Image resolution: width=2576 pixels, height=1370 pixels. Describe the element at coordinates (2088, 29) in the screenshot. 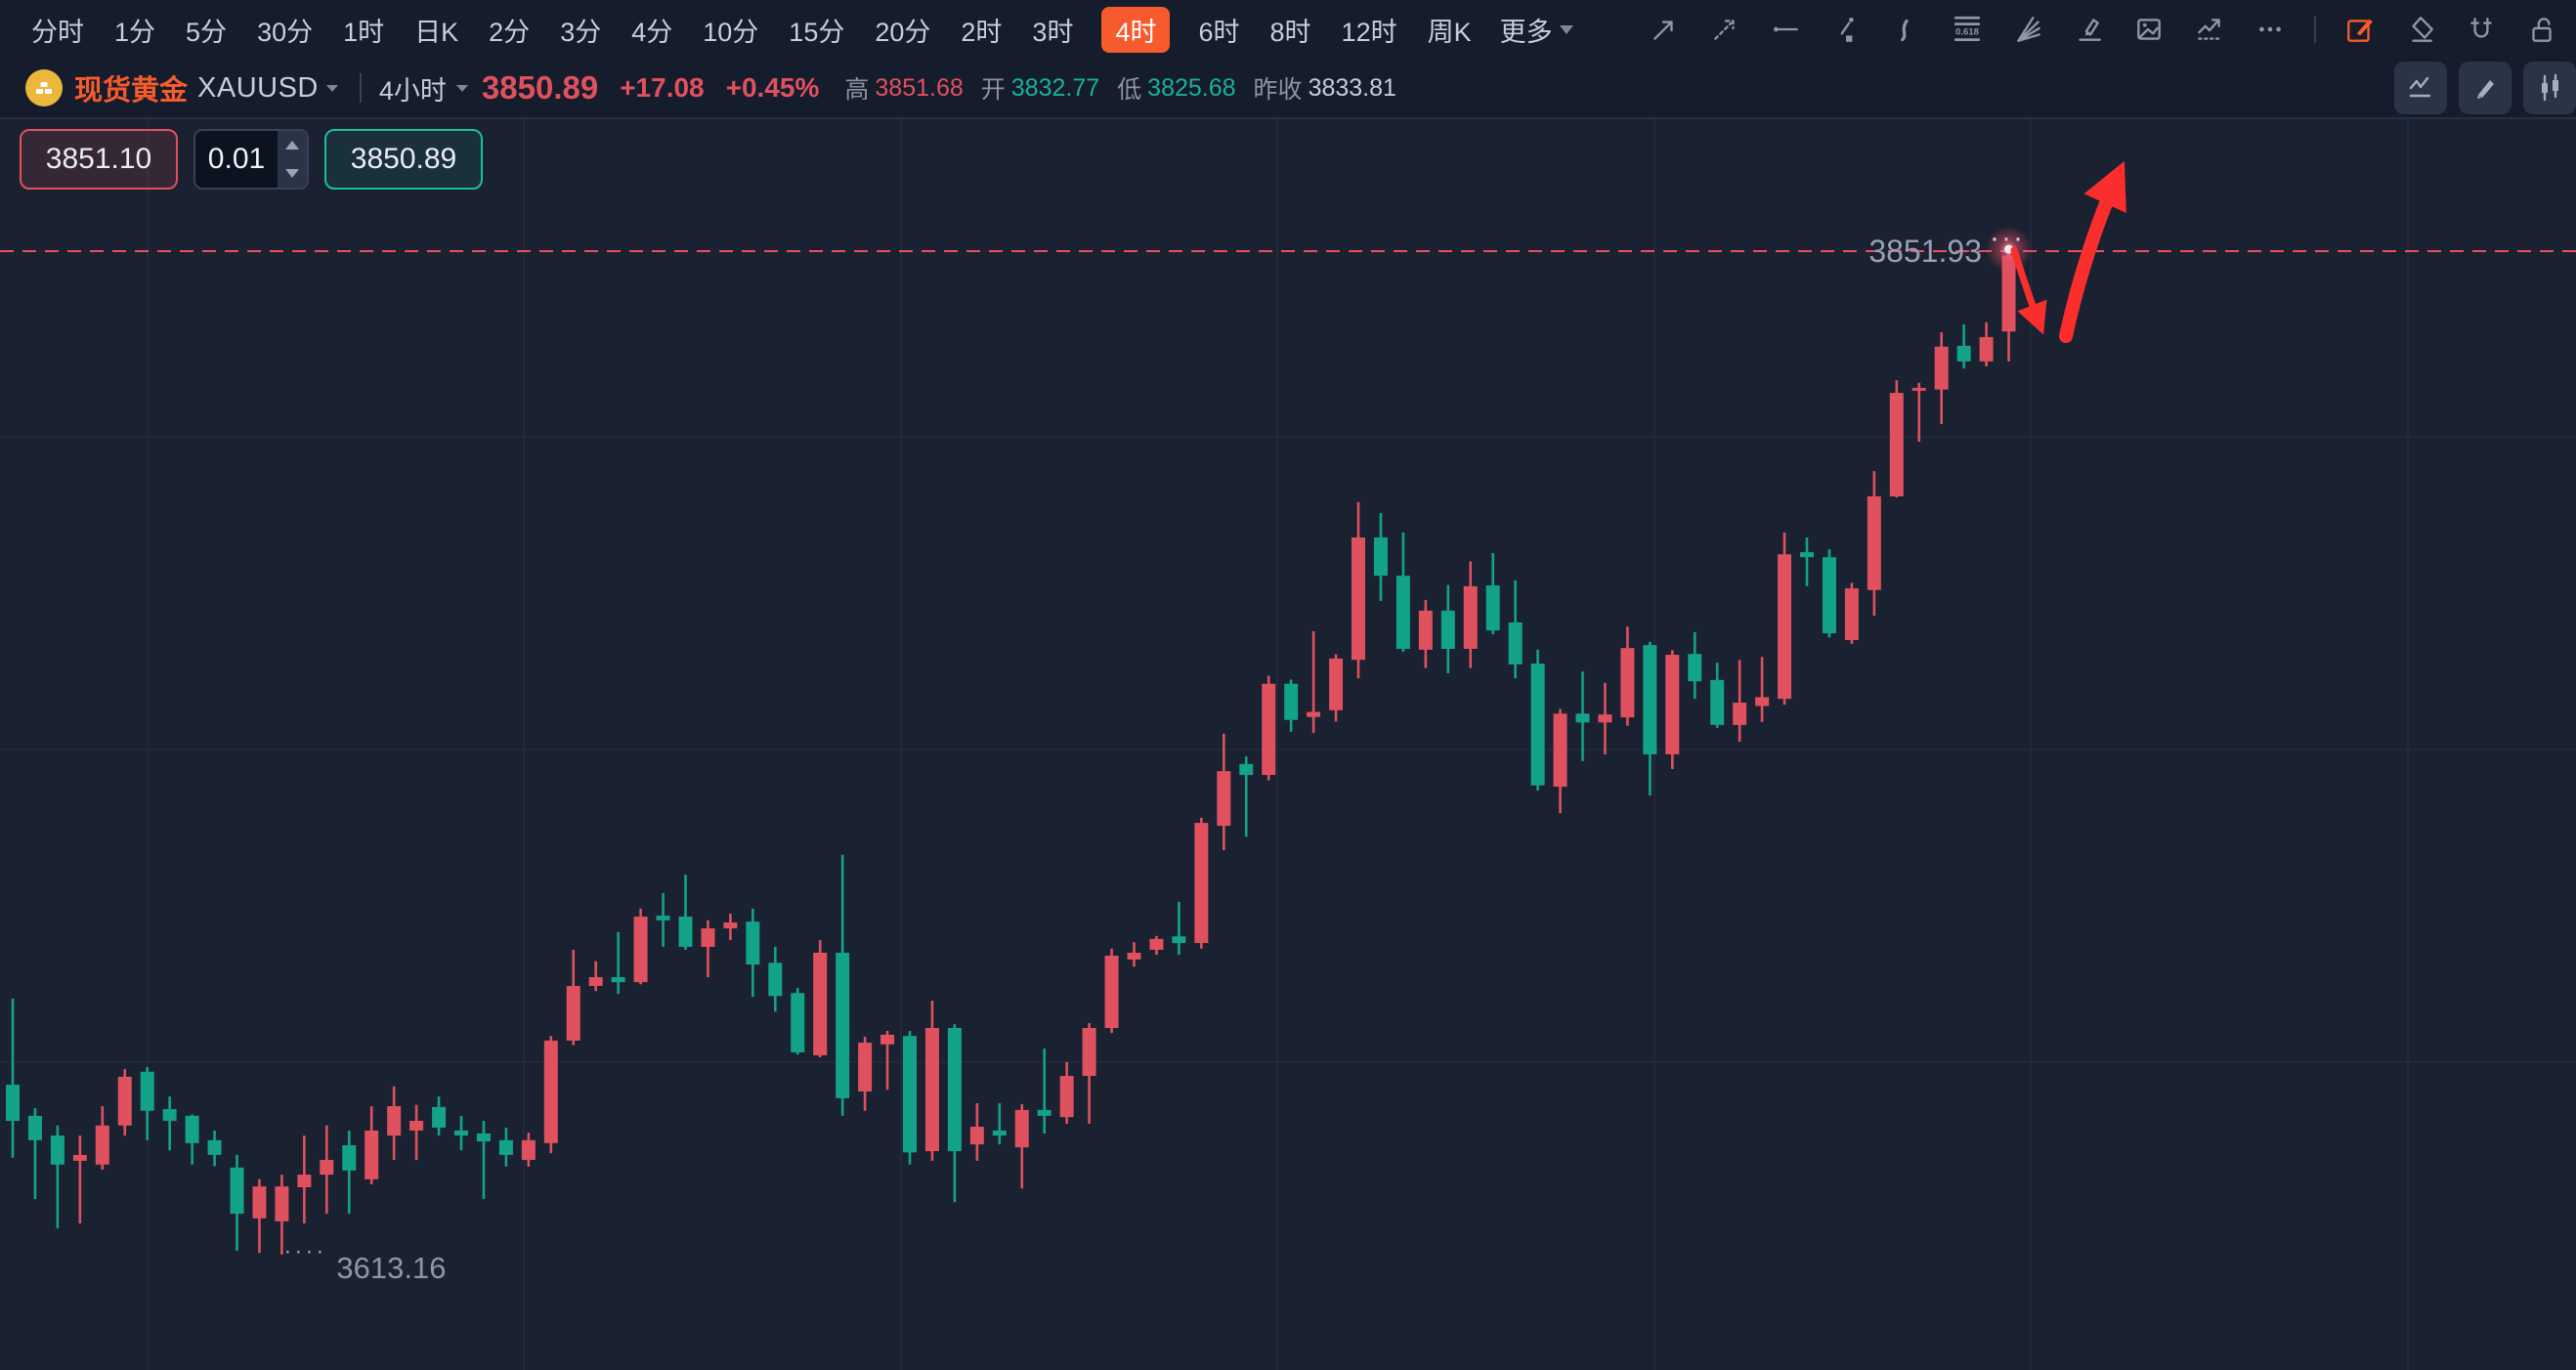

I see `highlighter-icon` at that location.